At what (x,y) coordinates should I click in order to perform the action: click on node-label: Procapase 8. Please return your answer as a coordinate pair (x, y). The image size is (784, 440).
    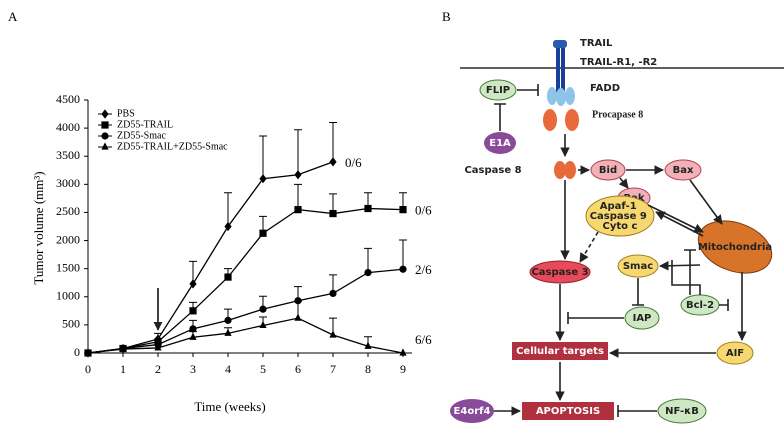
    Looking at the image, I should click on (617, 114).